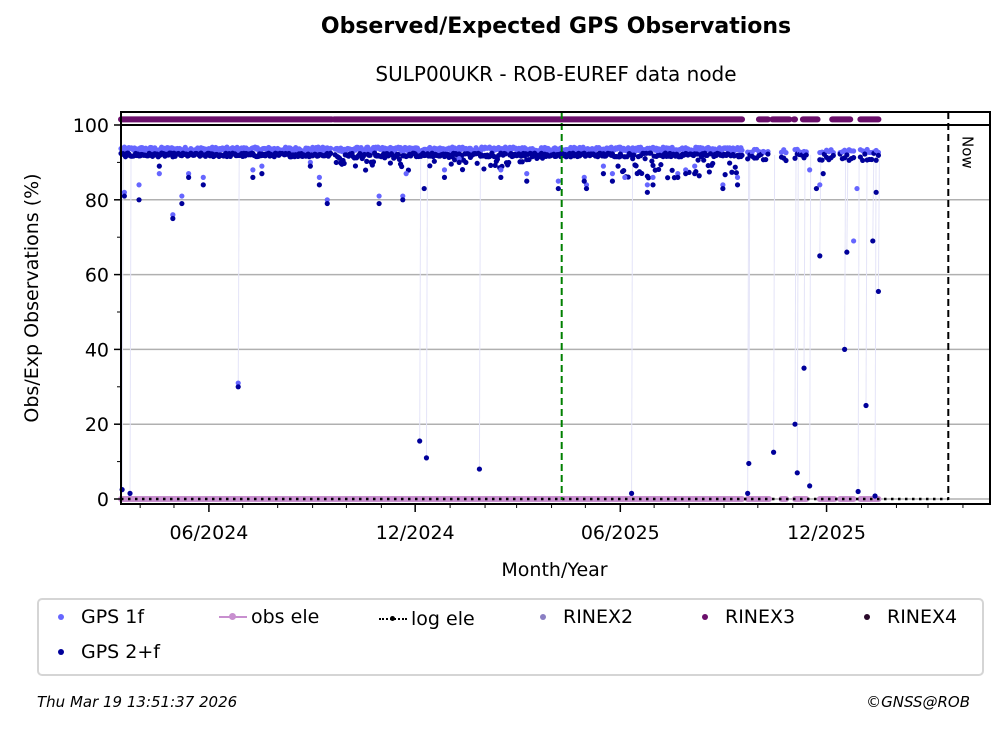 The height and width of the screenshot is (734, 1008). What do you see at coordinates (427, 619) in the screenshot?
I see `legend-item-log-ele: log ele` at bounding box center [427, 619].